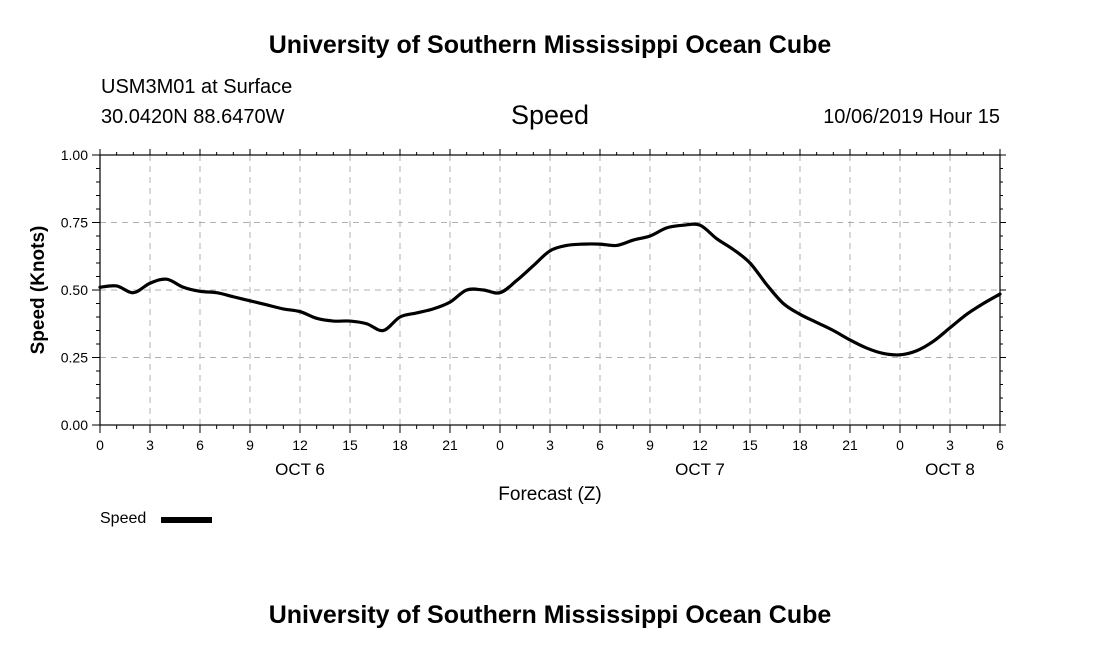  Describe the element at coordinates (74, 425) in the screenshot. I see `y-tick-label: 0.00` at that location.